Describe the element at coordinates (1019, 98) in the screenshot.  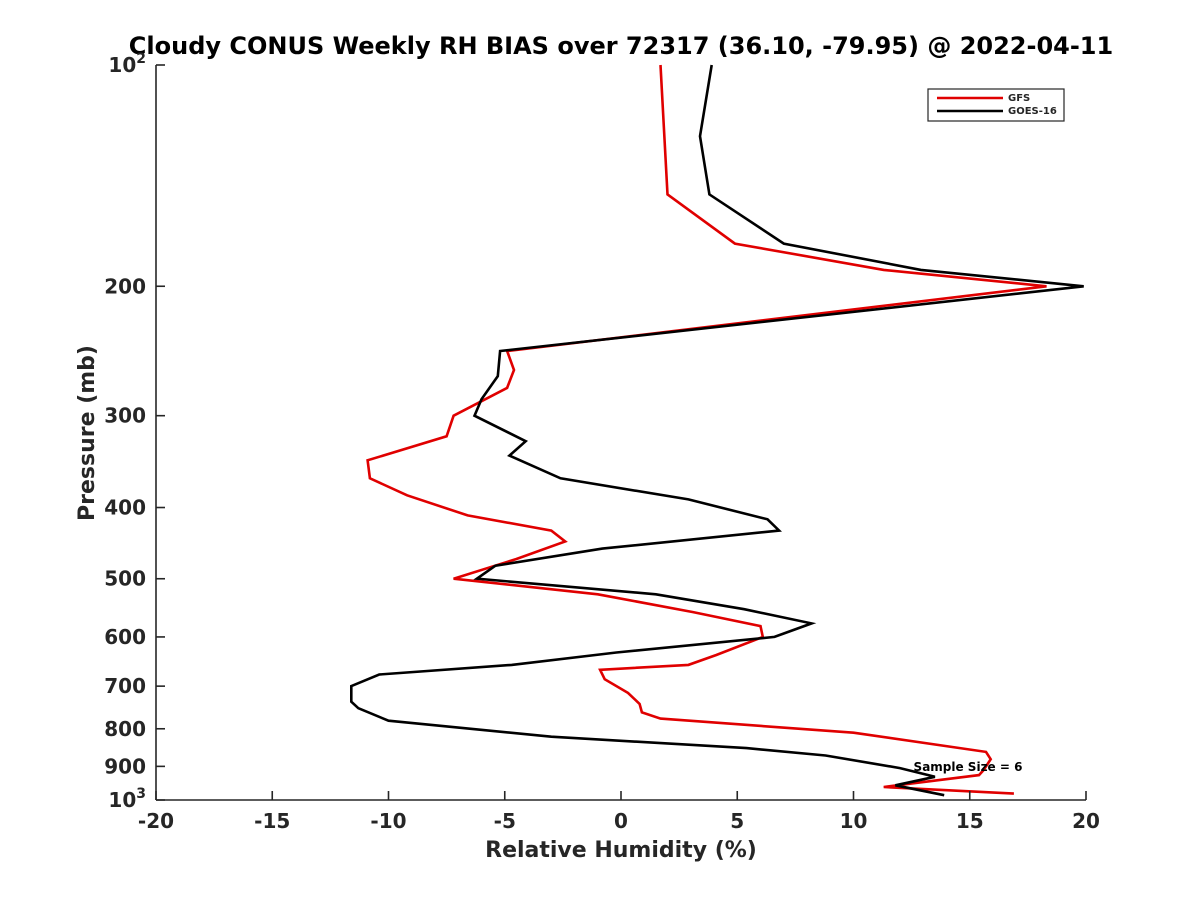
I see `legend-label-gfs: GFS` at that location.